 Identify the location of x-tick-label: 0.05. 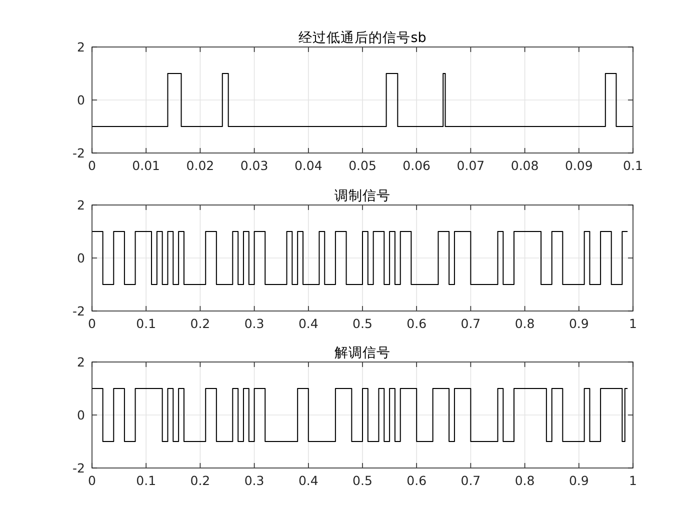
(362, 165).